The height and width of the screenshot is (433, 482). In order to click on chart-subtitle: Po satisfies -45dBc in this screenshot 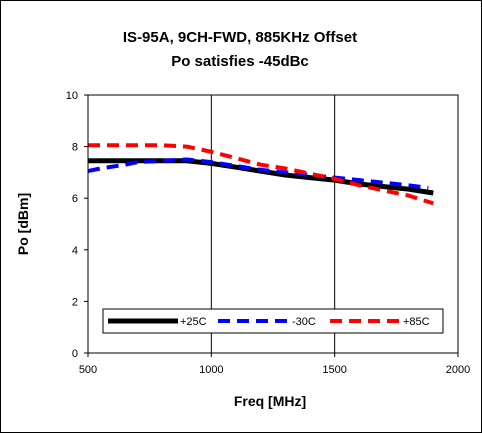, I will do `click(240, 61)`.